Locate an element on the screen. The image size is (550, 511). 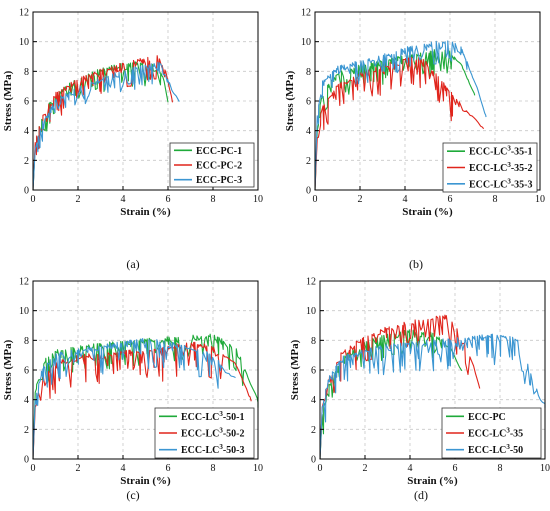
panel-caption: (a) is located at coordinates (132, 264).